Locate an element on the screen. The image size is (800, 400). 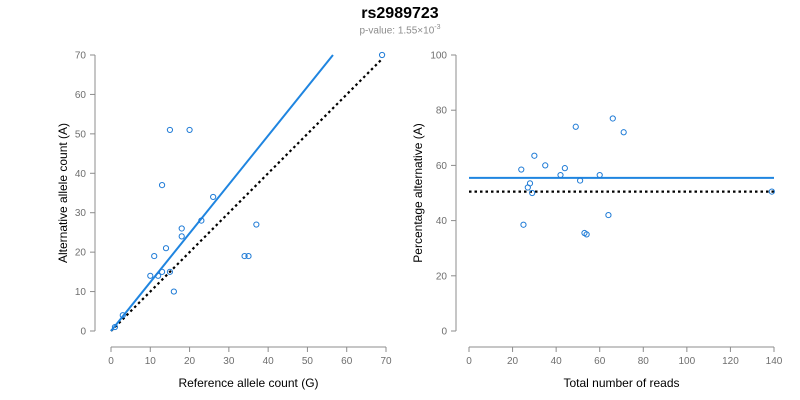
panel2-y-axis-label: Percentage alternative (A) is located at coordinates (418, 192).